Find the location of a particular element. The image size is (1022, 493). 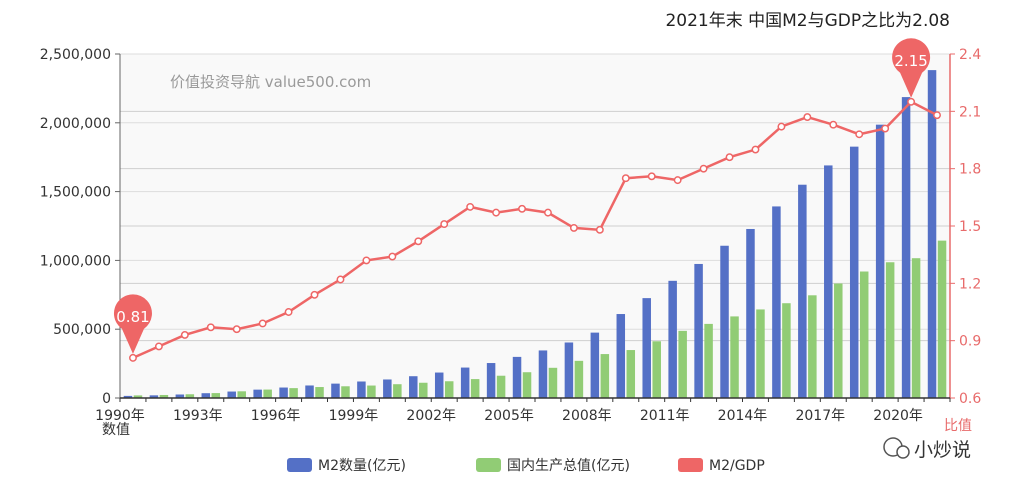

legend-item: 国内生产总值(亿元) is located at coordinates (553, 466).